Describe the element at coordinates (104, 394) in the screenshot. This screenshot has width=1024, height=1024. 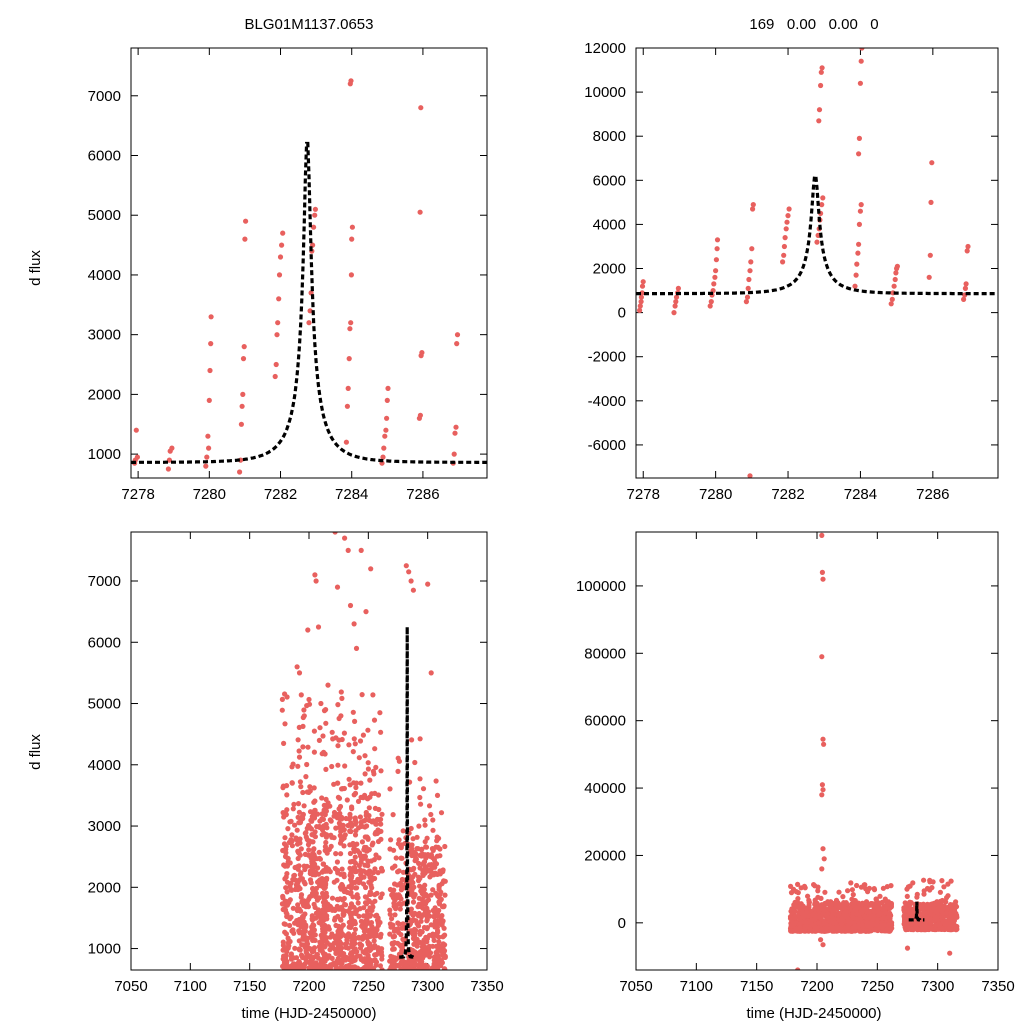
I see `y-tick-label: 2000` at that location.